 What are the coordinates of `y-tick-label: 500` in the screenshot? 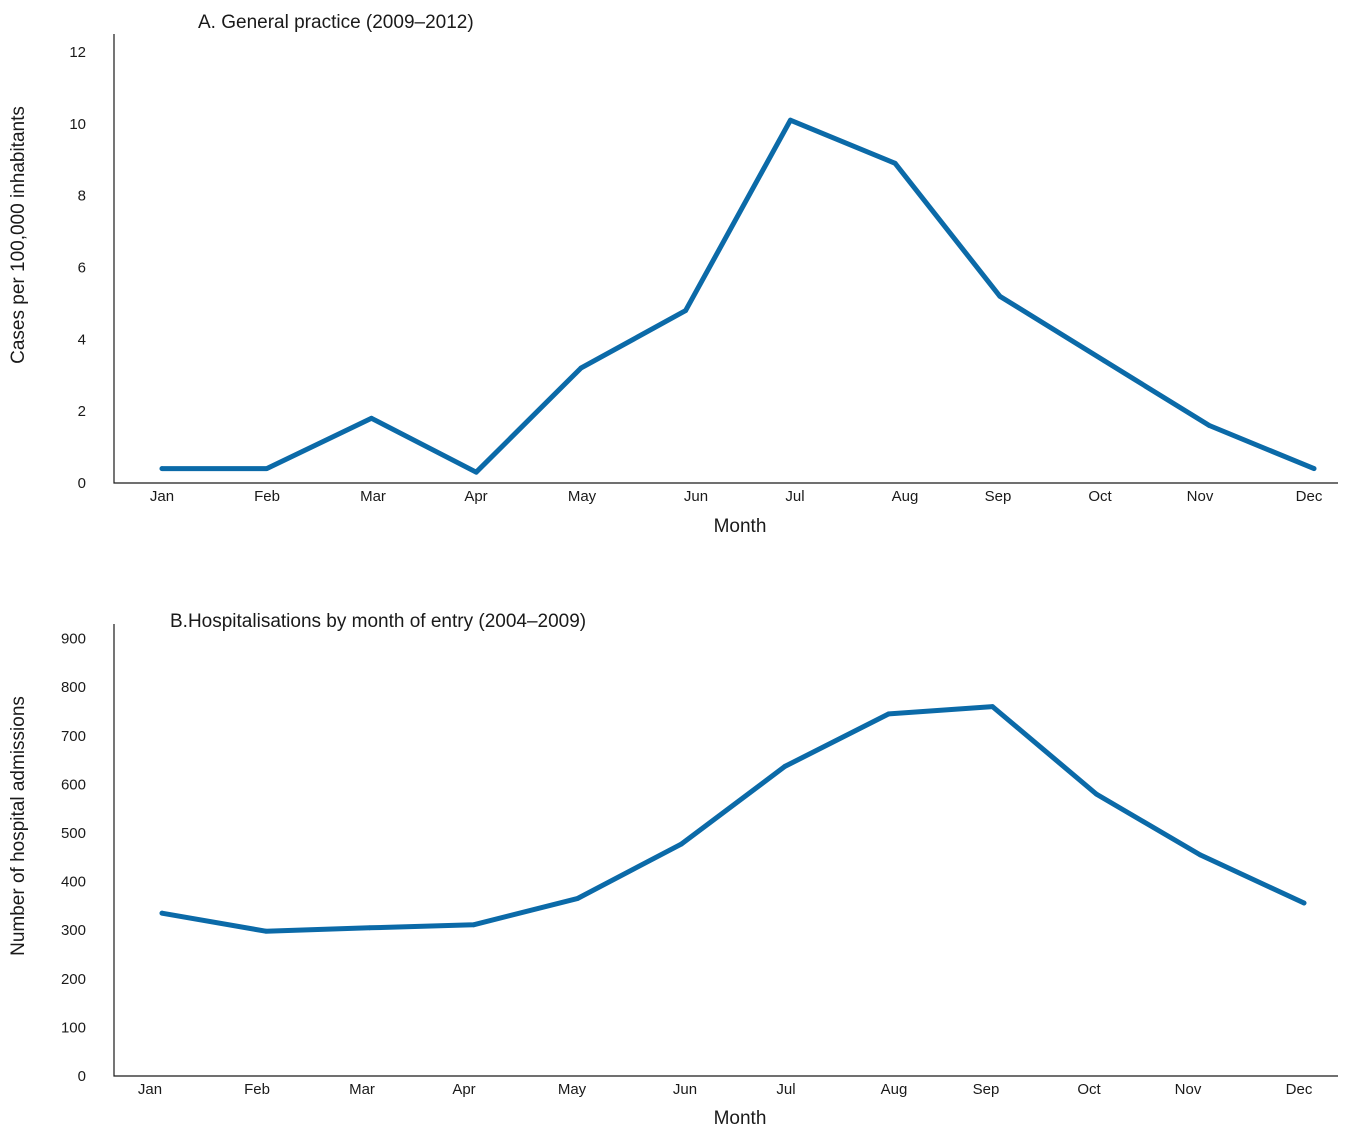 It's located at (73, 833).